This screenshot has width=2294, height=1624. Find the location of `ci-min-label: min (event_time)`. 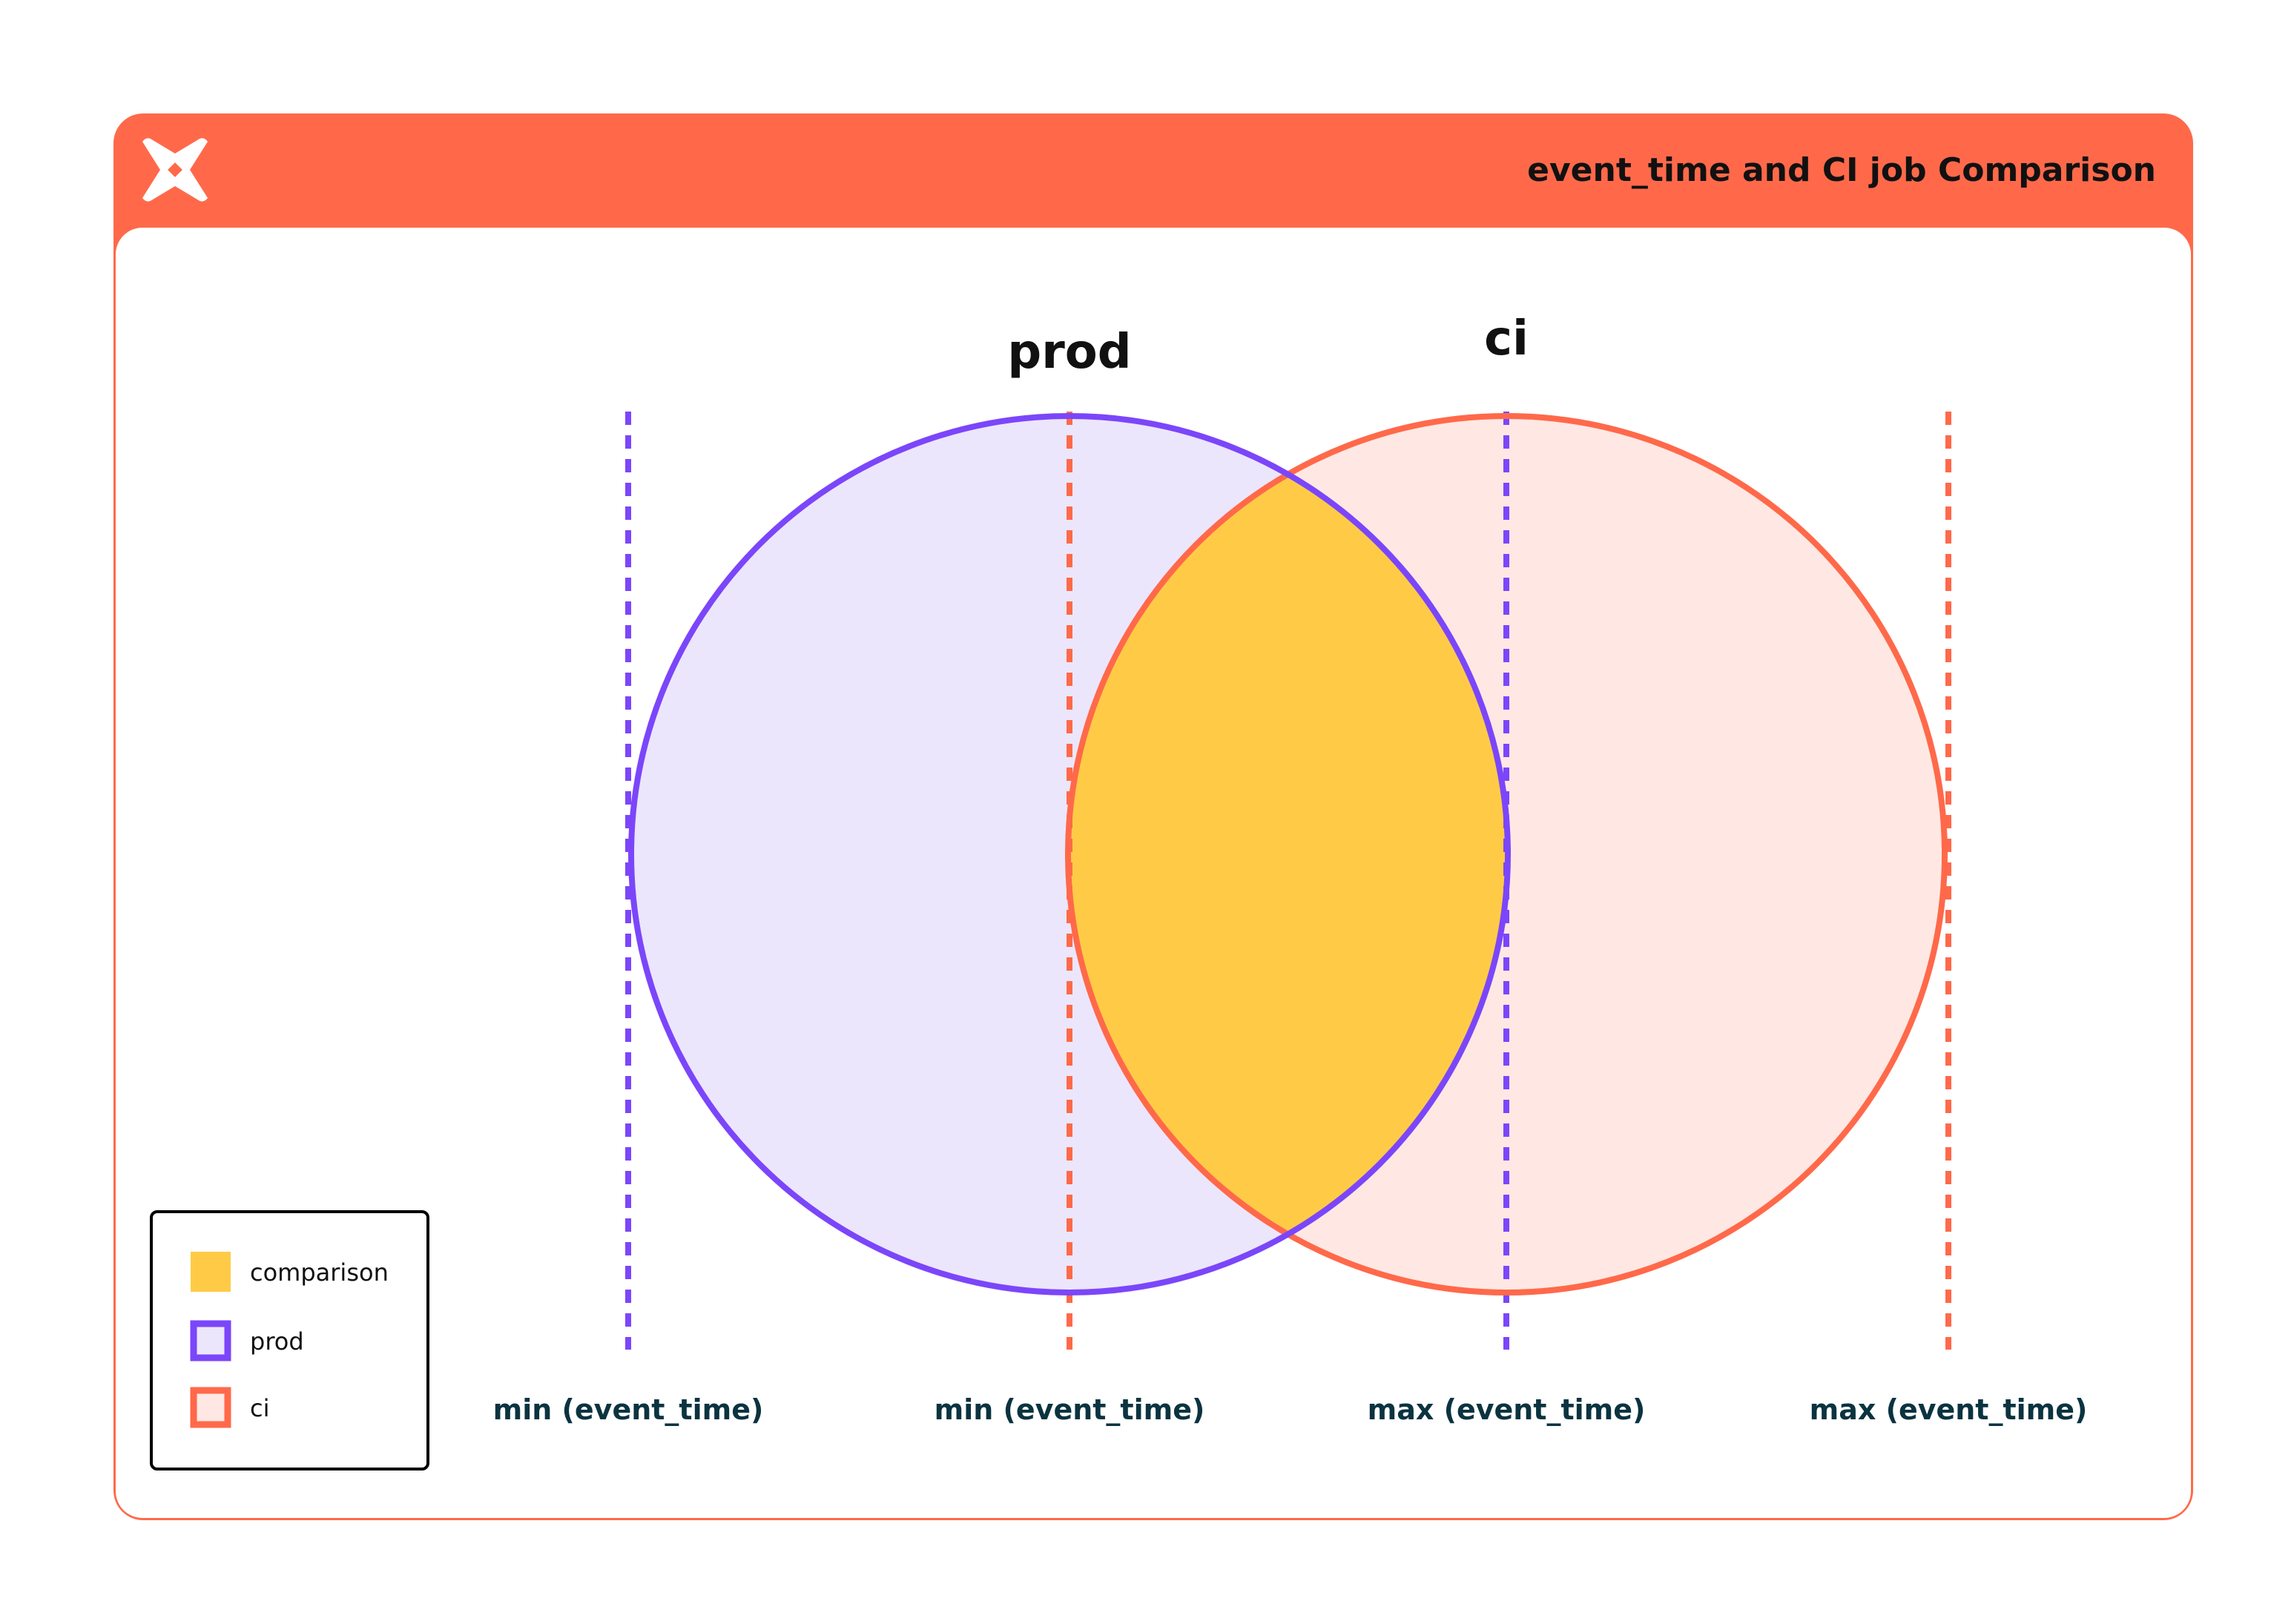

ci-min-label: min (event_time) is located at coordinates (1070, 1410).